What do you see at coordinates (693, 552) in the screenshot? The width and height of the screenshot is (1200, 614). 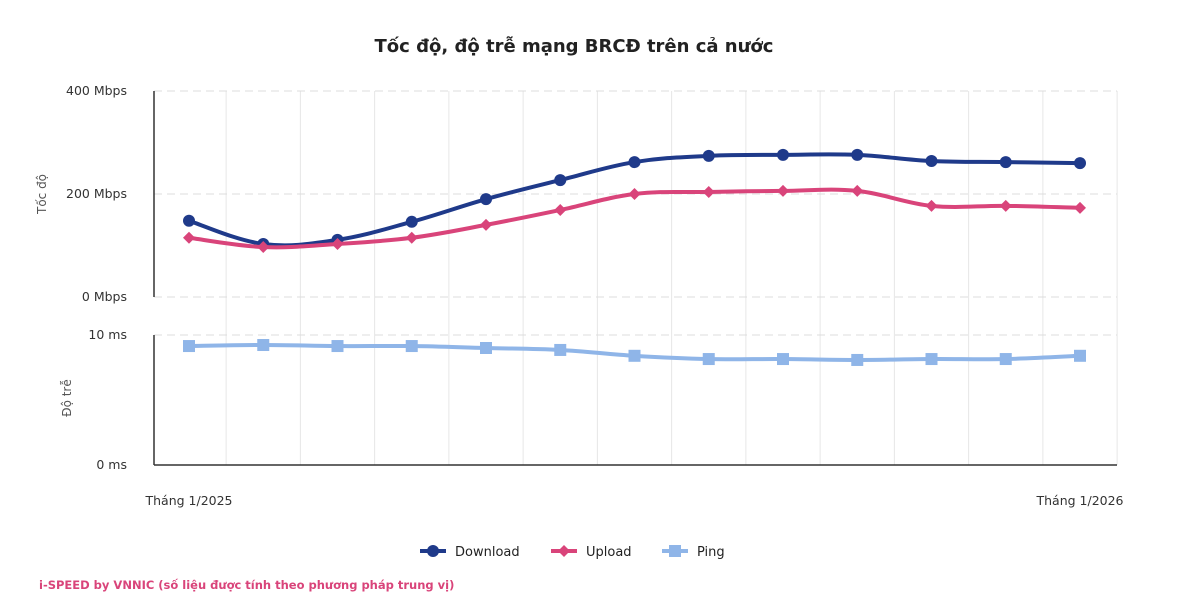 I see `legend-item-ping: Ping` at bounding box center [693, 552].